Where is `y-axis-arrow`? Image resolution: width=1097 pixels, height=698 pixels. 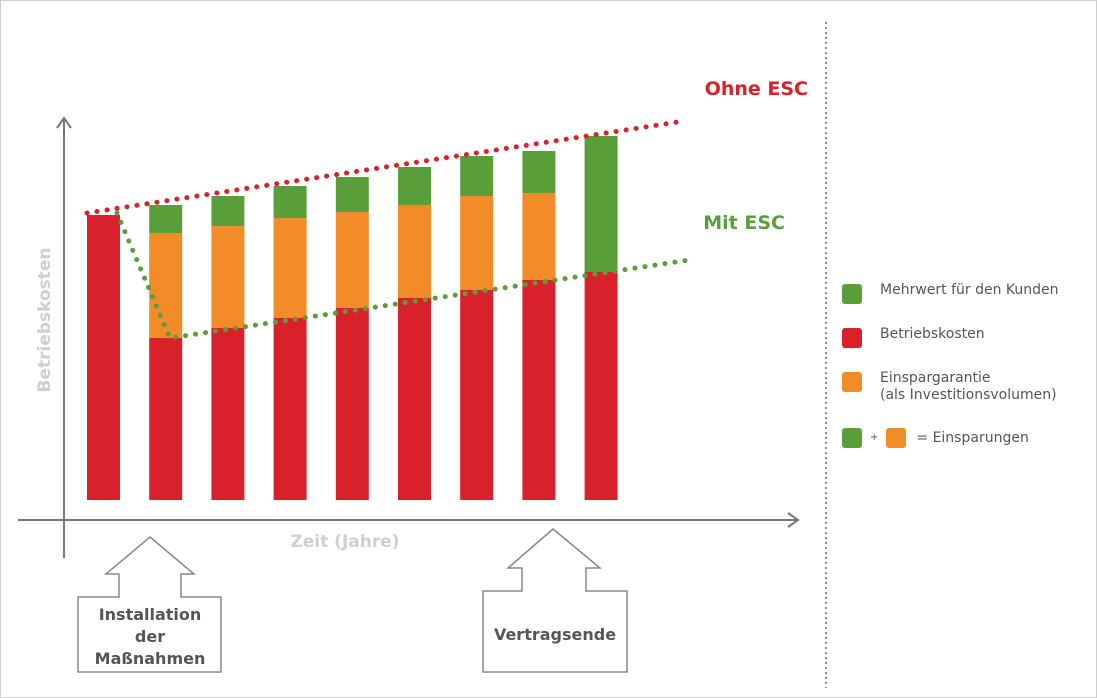
y-axis-arrow is located at coordinates (64, 122).